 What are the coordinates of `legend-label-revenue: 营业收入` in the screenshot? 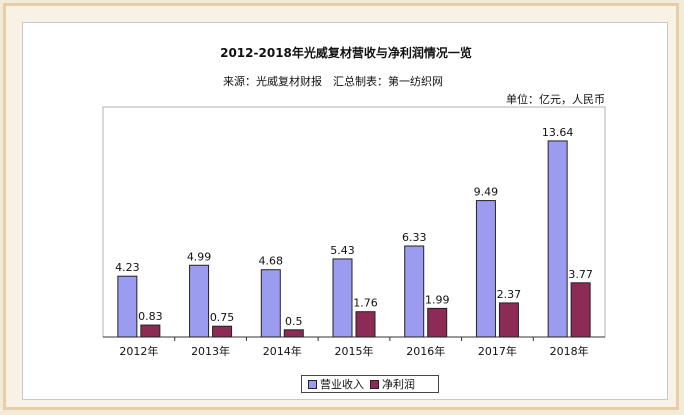 It's located at (342, 384).